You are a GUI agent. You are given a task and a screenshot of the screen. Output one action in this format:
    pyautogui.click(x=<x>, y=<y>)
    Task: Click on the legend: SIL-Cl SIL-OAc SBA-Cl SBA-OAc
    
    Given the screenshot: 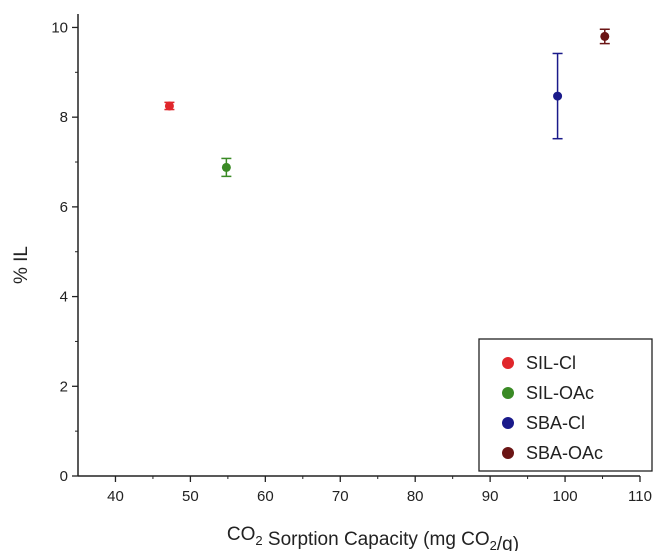 What is the action you would take?
    pyautogui.click(x=565, y=405)
    